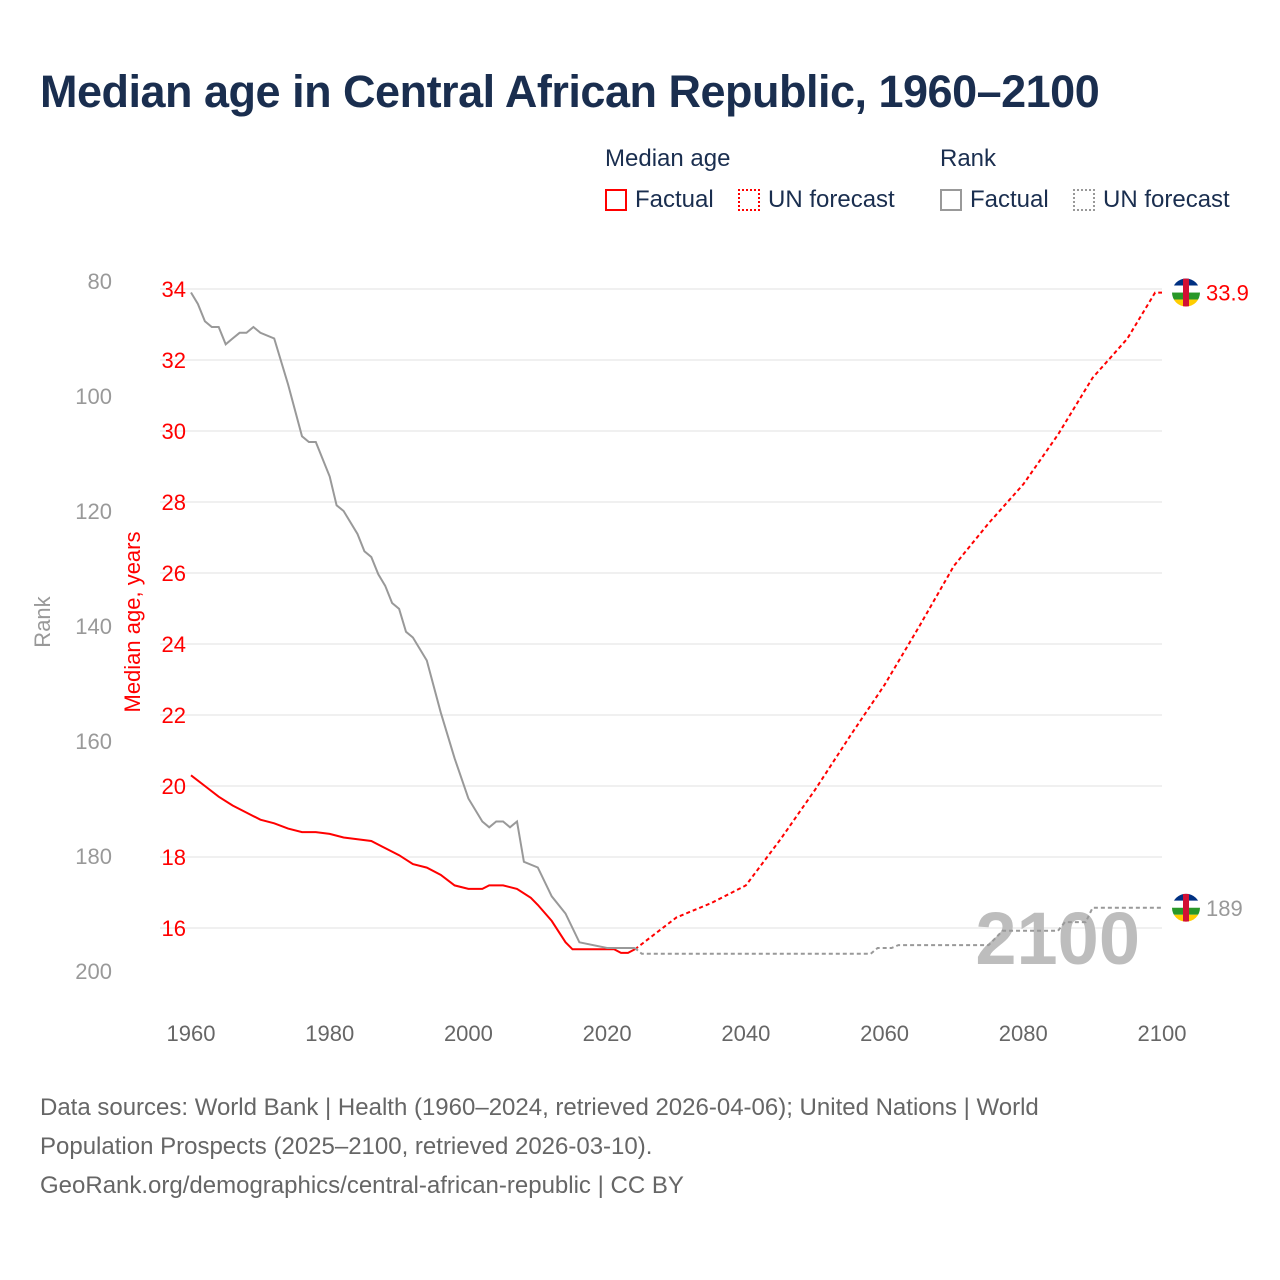 Image resolution: width=1280 pixels, height=1280 pixels. What do you see at coordinates (1224, 908) in the screenshot?
I see `rank-end-label: 189` at bounding box center [1224, 908].